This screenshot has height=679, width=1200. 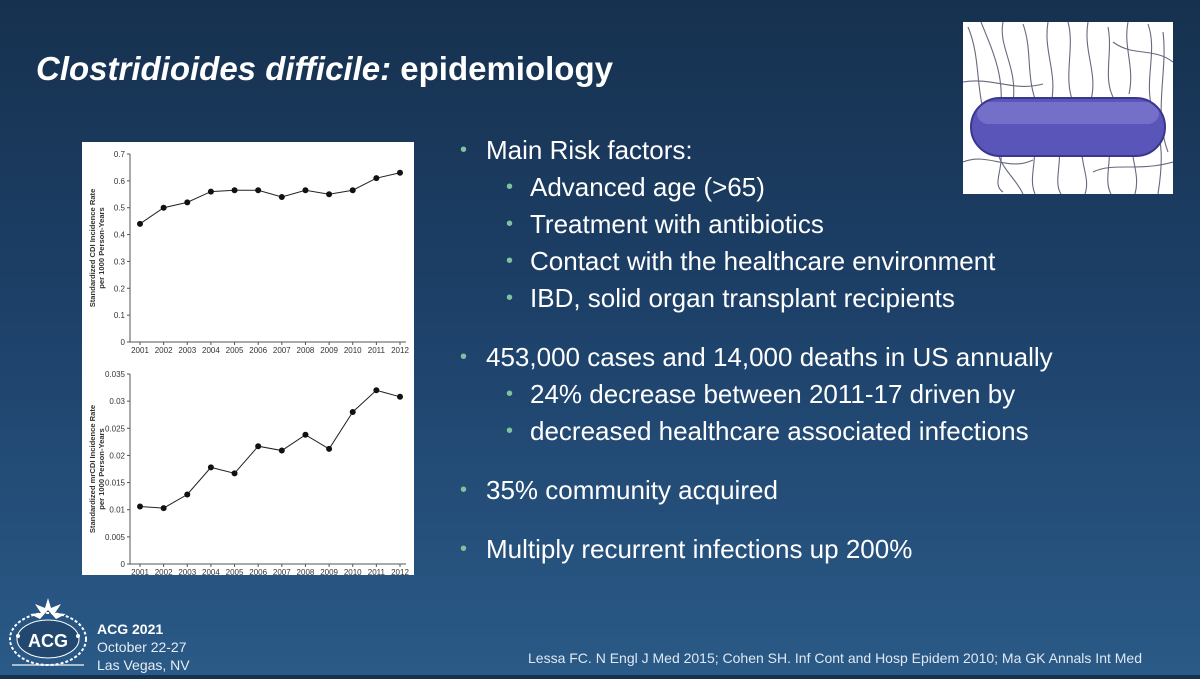 I want to click on conference-name: ACG 2021, so click(x=130, y=629).